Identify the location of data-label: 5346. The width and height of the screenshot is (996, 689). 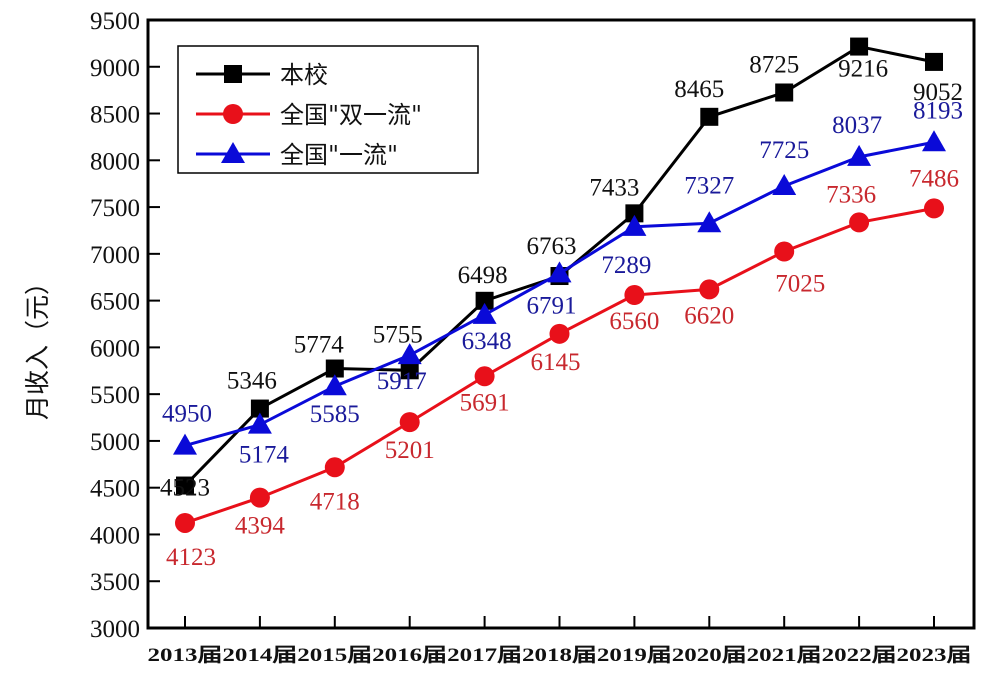
(252, 381).